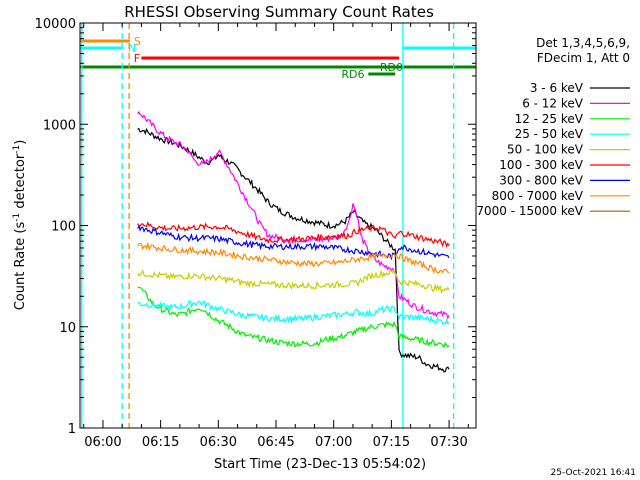 The height and width of the screenshot is (480, 640). I want to click on legend-label-50-100-kev: 50 - 100 keV, so click(545, 150).